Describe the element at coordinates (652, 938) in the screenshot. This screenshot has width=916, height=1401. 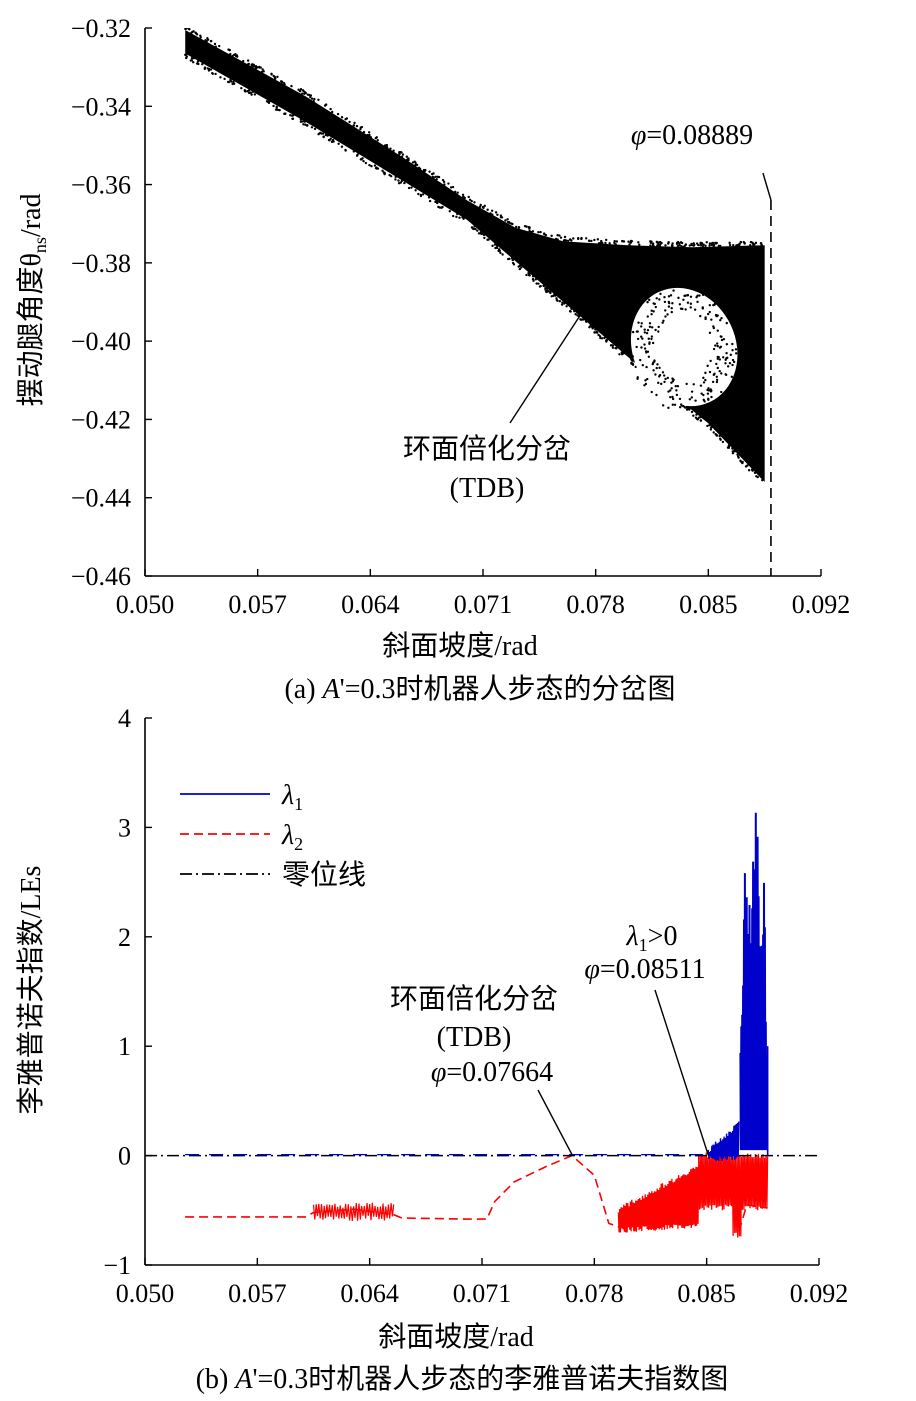
I see `chart-b-annotation-lambda1: λ1>0` at that location.